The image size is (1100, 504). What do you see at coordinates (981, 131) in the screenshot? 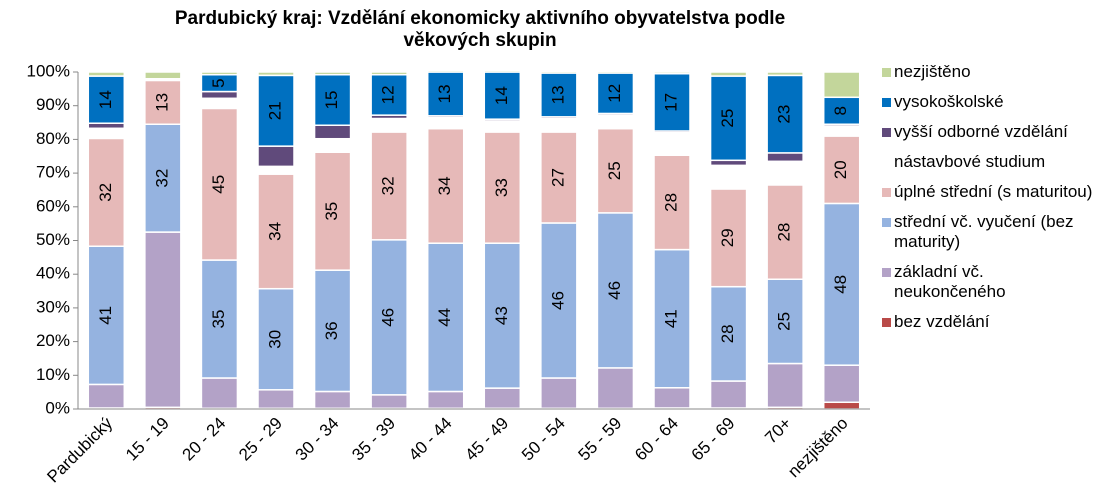
I see `legend-label: vyšší odborné vzdělání` at bounding box center [981, 131].